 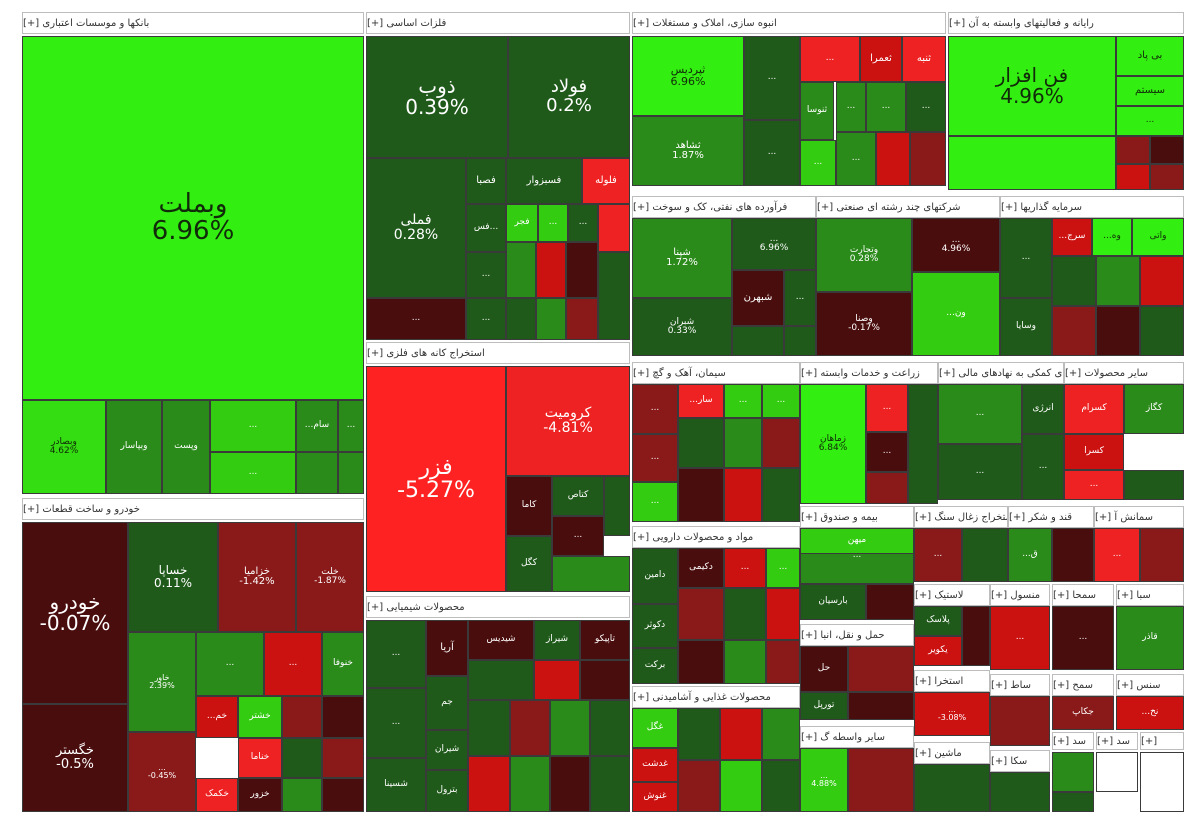 What do you see at coordinates (1030, 555) in the screenshot?
I see `stock-tile: ...ق` at bounding box center [1030, 555].